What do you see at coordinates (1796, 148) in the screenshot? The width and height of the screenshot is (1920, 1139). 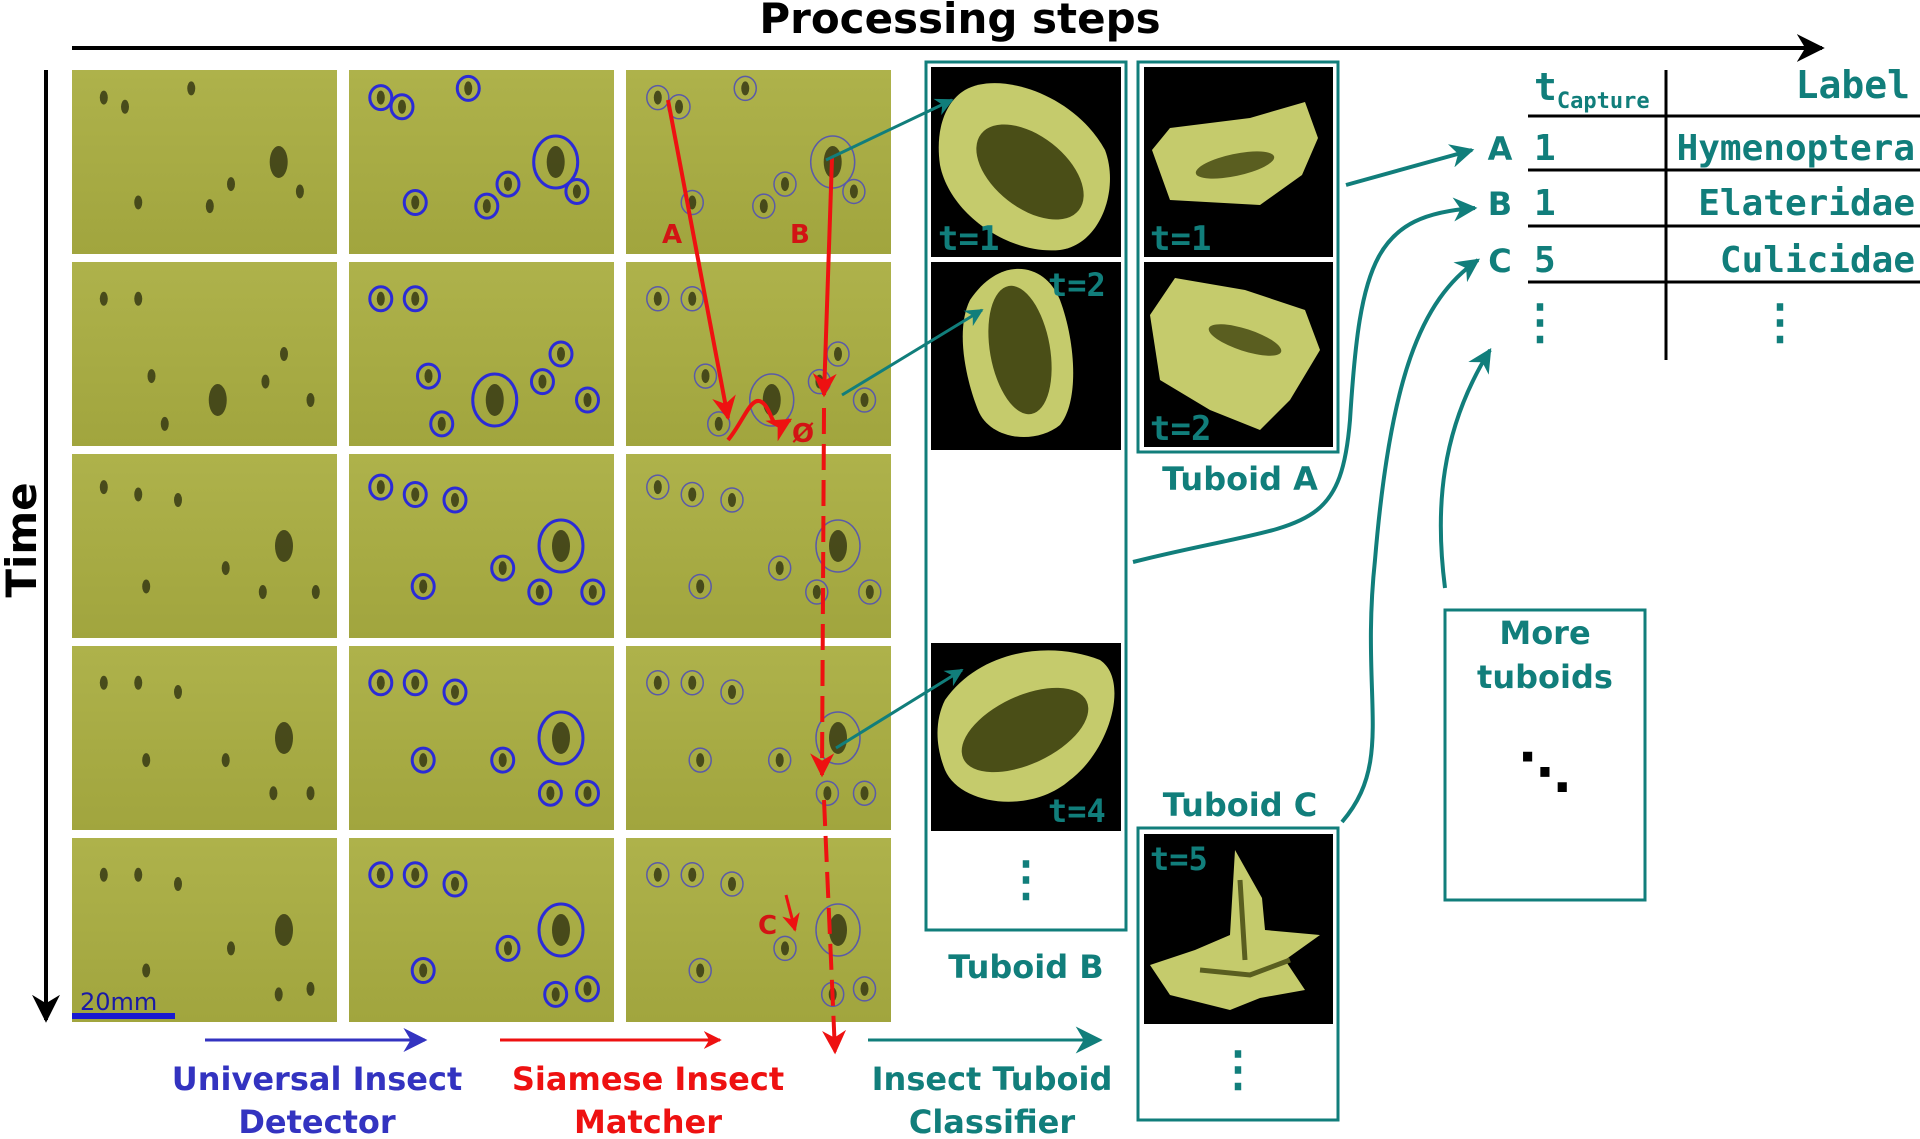 I see `table-row-a-label: Hymenoptera` at bounding box center [1796, 148].